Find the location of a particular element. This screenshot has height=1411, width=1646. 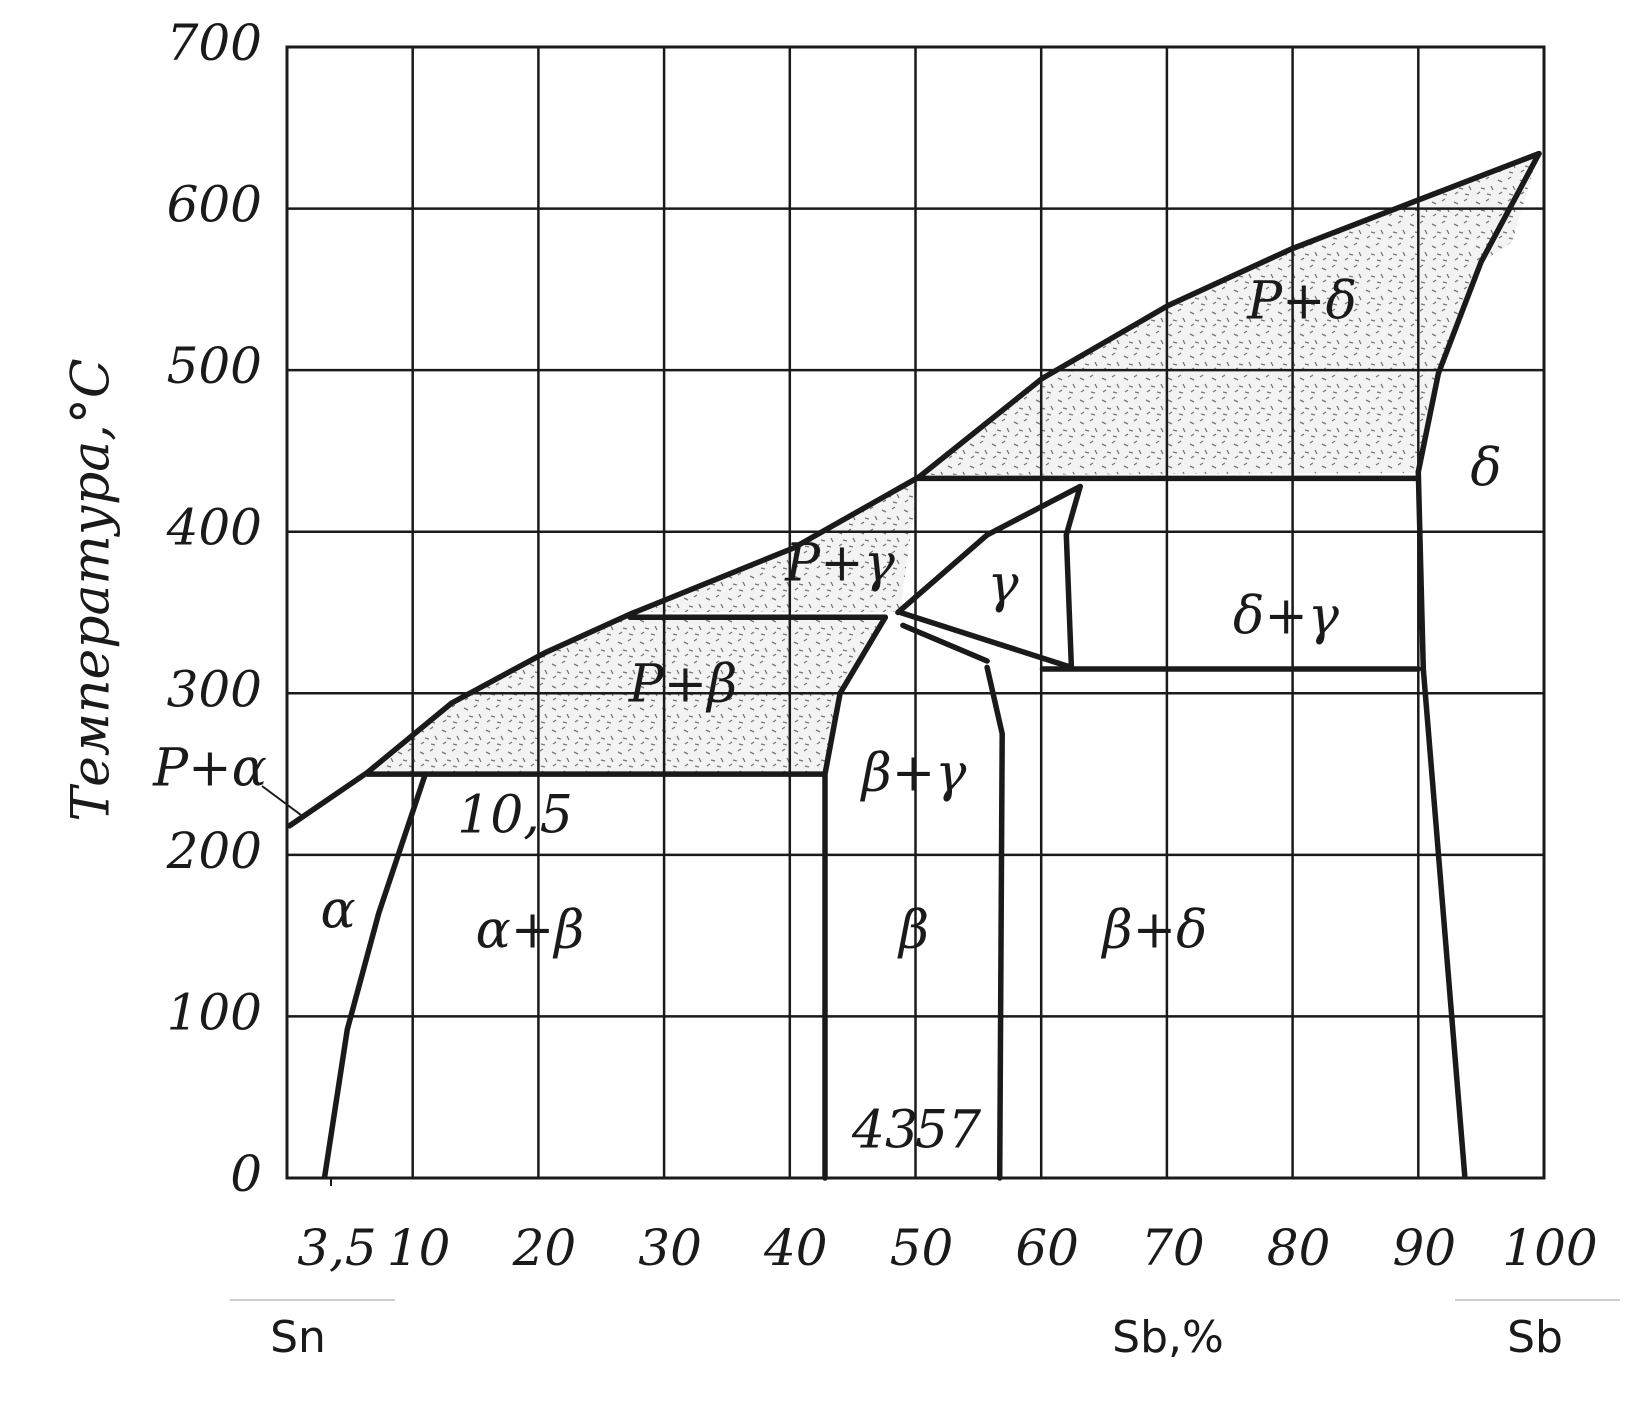

region-label: δ+γ is located at coordinates (1286, 617).